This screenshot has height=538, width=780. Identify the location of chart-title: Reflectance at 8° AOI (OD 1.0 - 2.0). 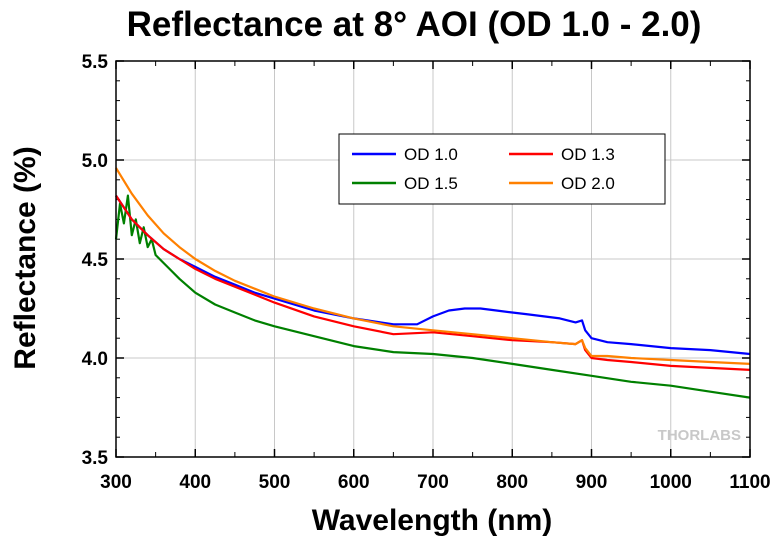
(414, 24).